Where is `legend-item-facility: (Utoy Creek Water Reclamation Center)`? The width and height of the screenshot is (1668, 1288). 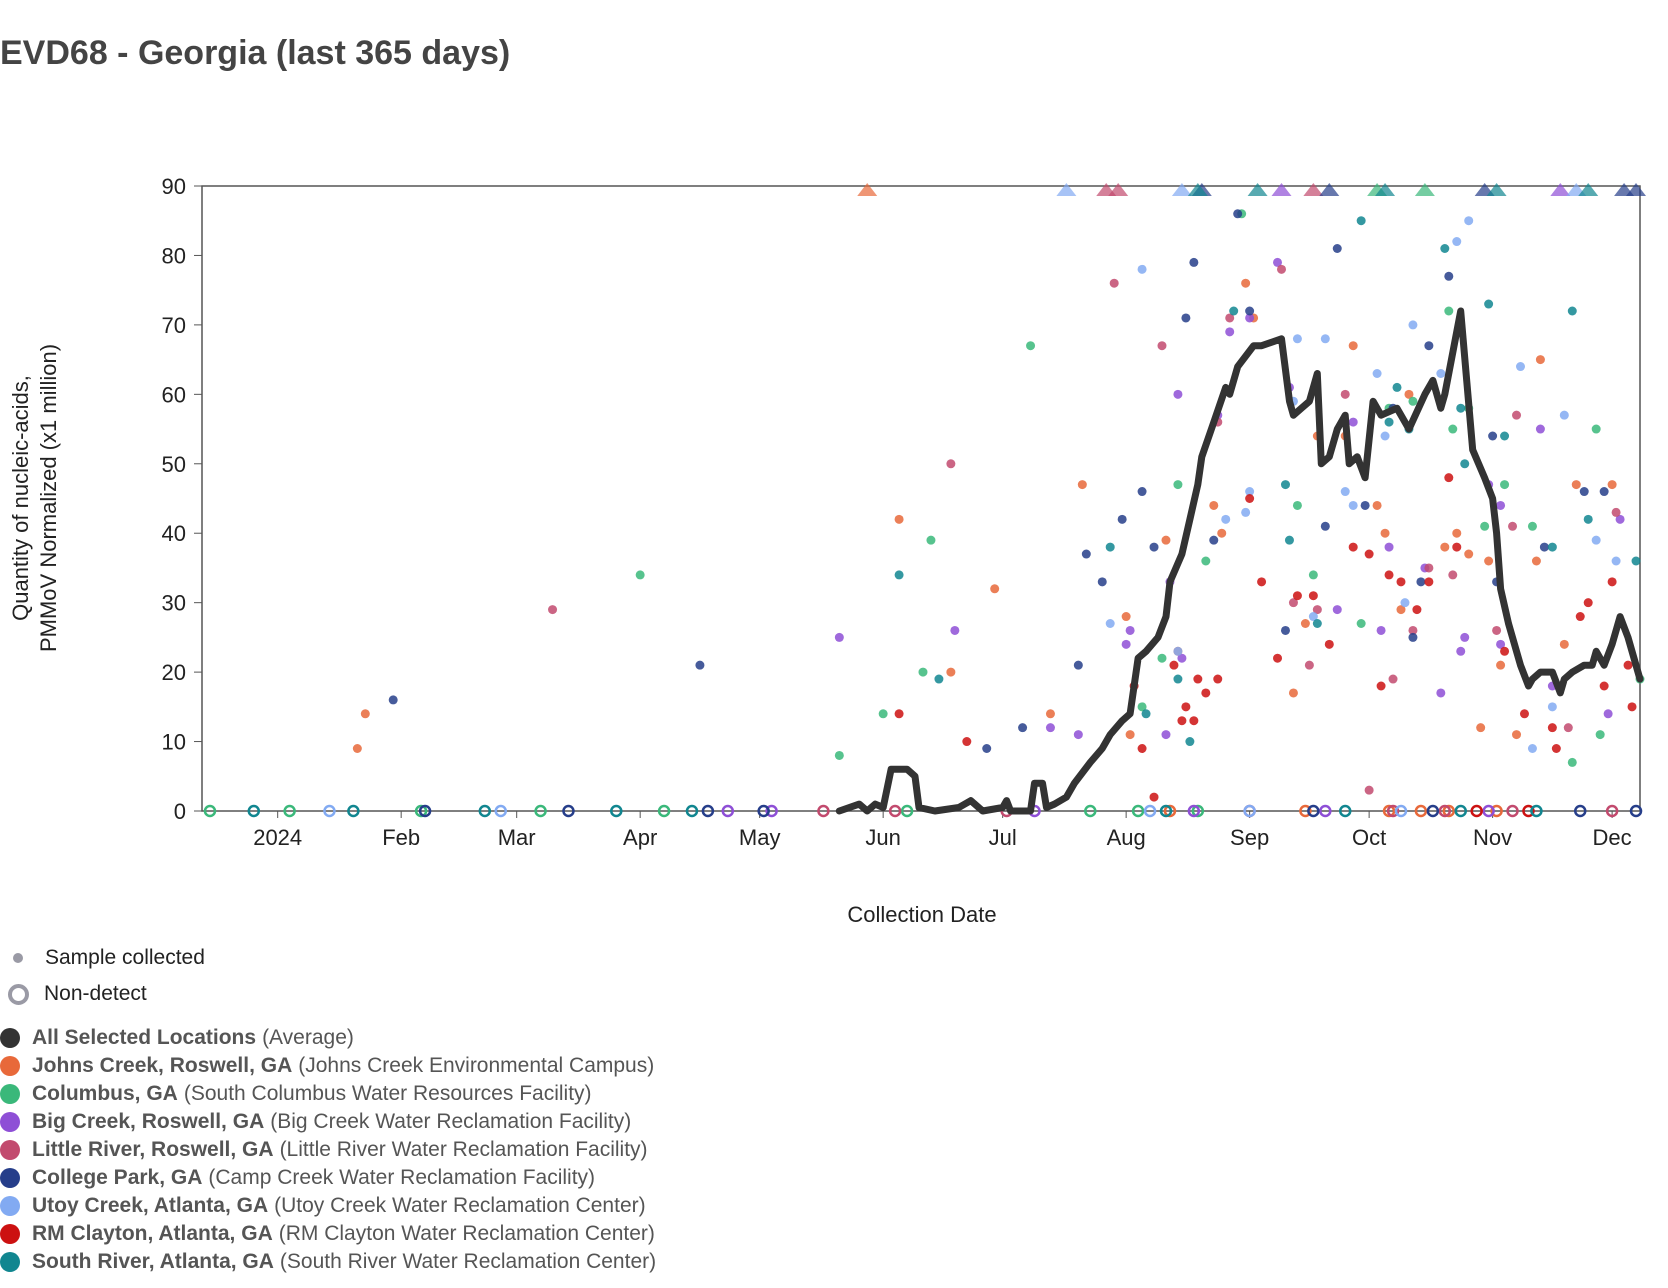
legend-item-facility: (Utoy Creek Water Reclamation Center) is located at coordinates (460, 1205).